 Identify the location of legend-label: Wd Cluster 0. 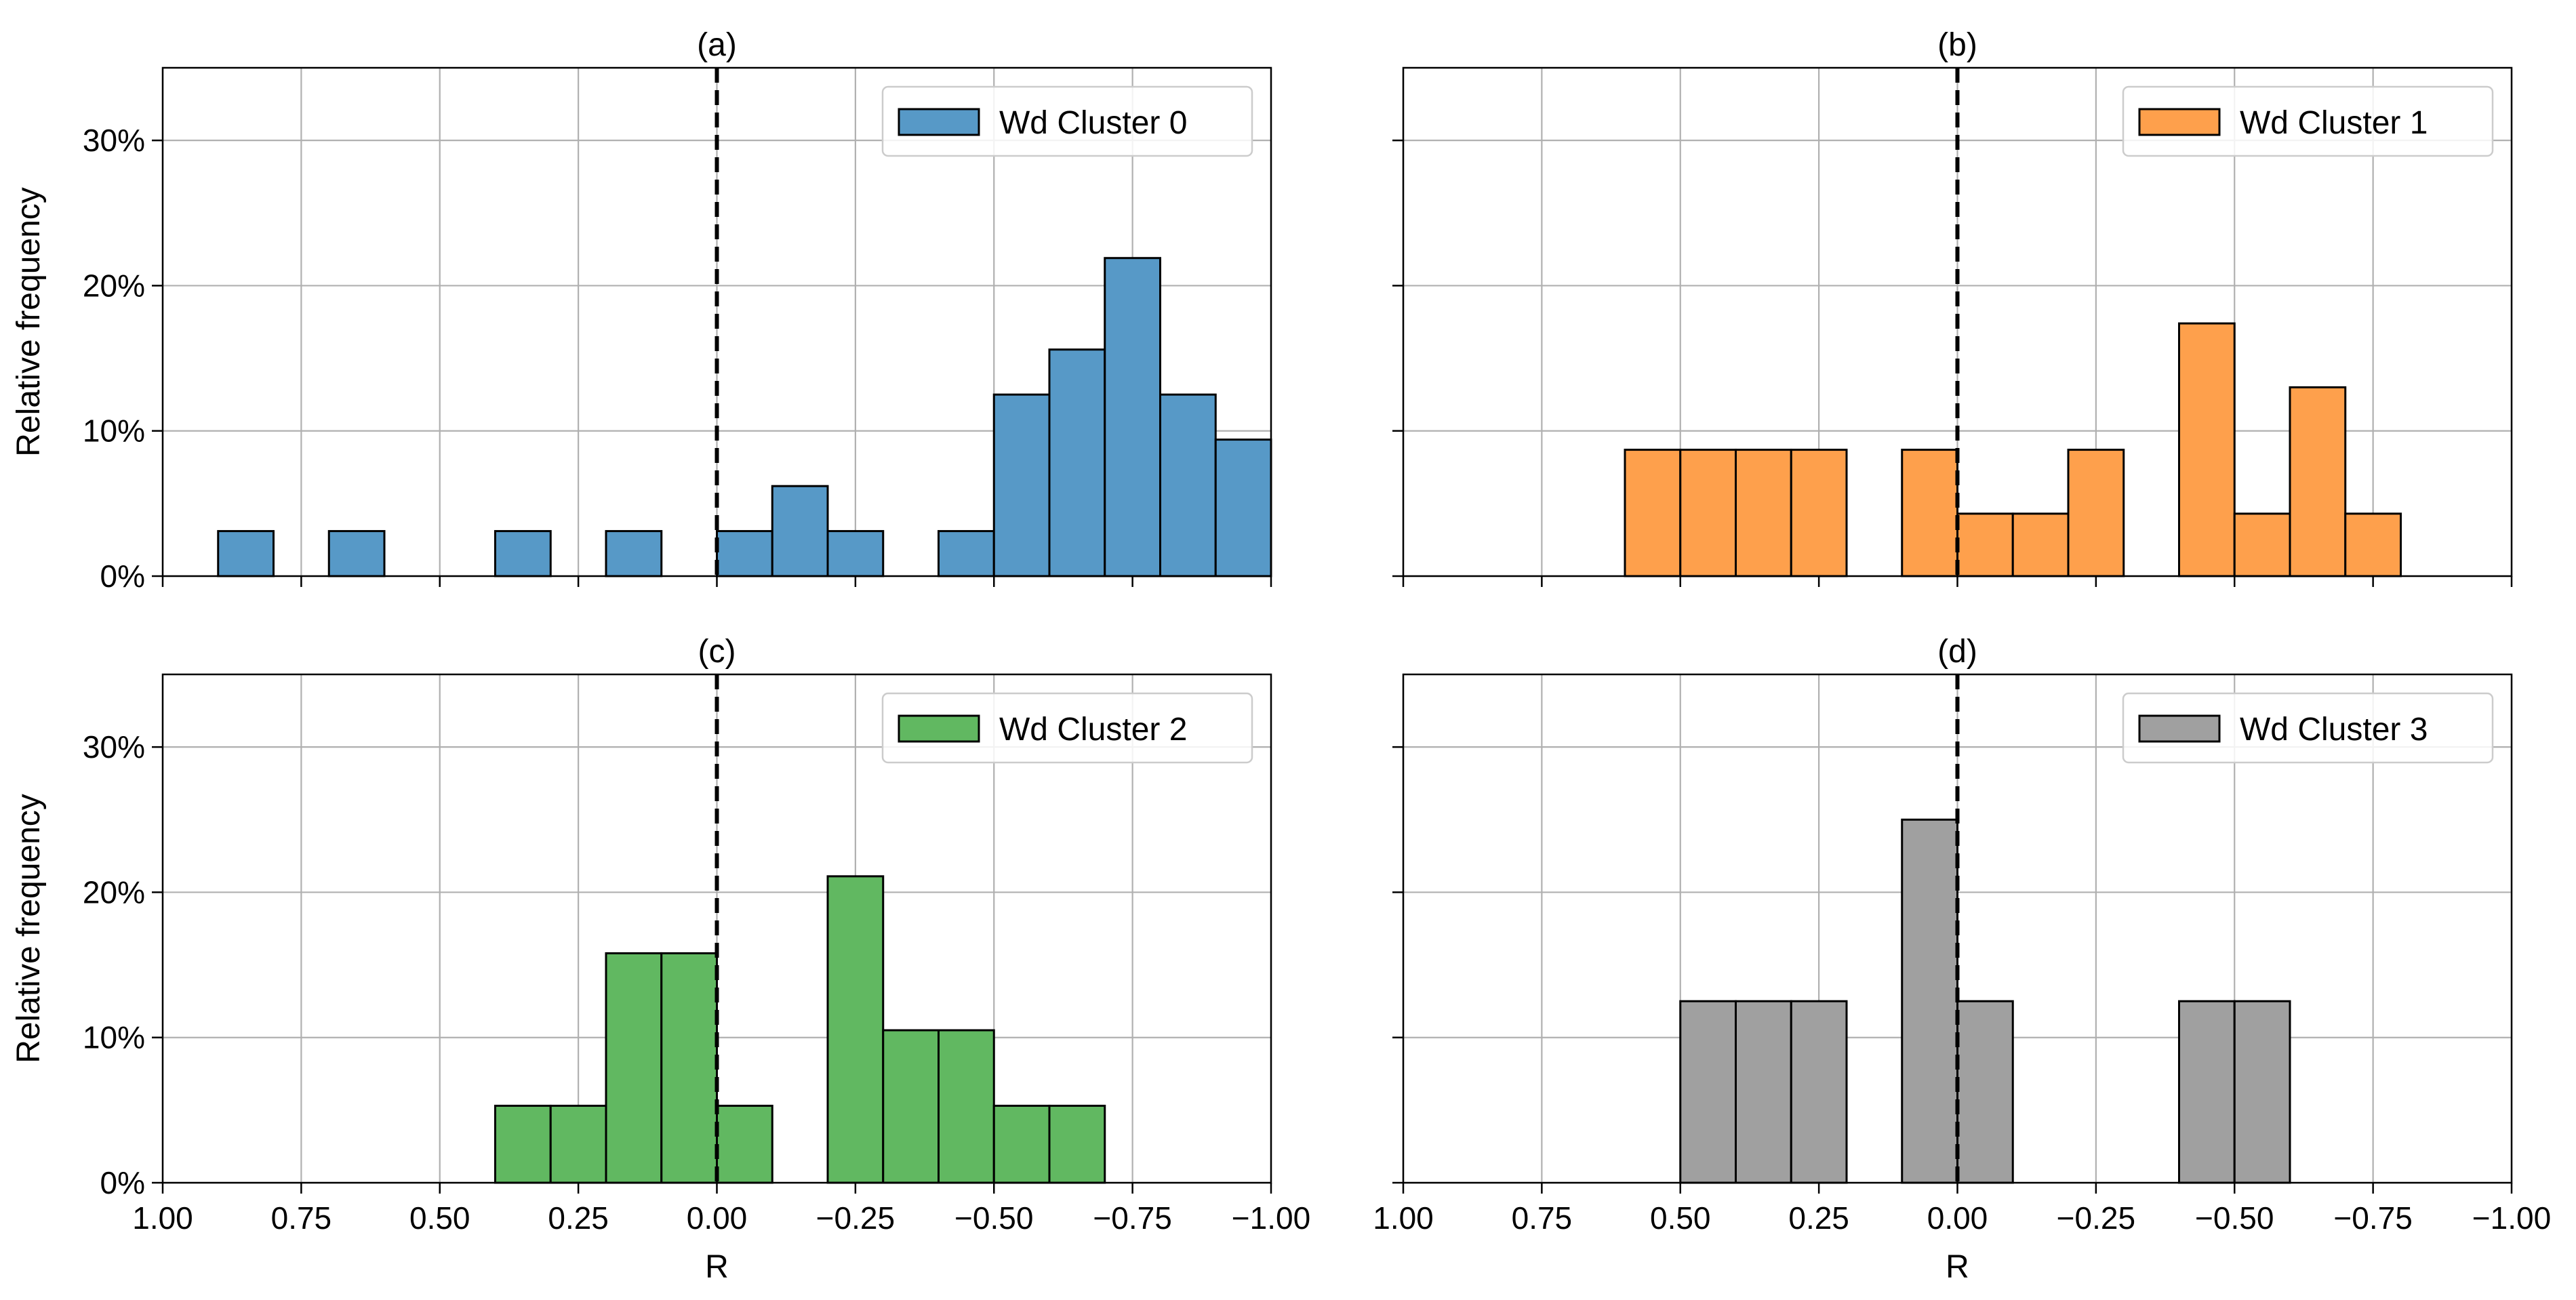
(1093, 123).